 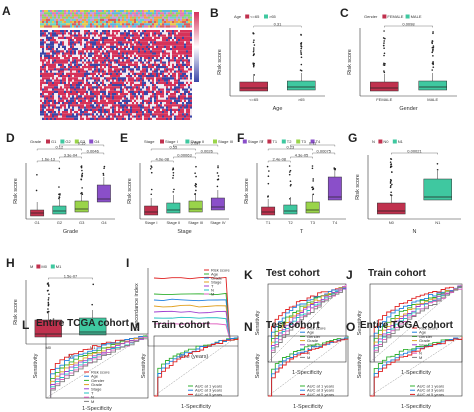 I want to click on plot-frame, so click(x=308, y=366).